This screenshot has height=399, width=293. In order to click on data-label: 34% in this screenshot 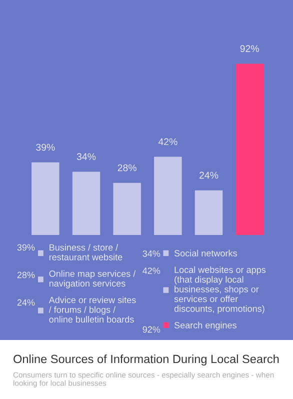, I will do `click(86, 156)`.